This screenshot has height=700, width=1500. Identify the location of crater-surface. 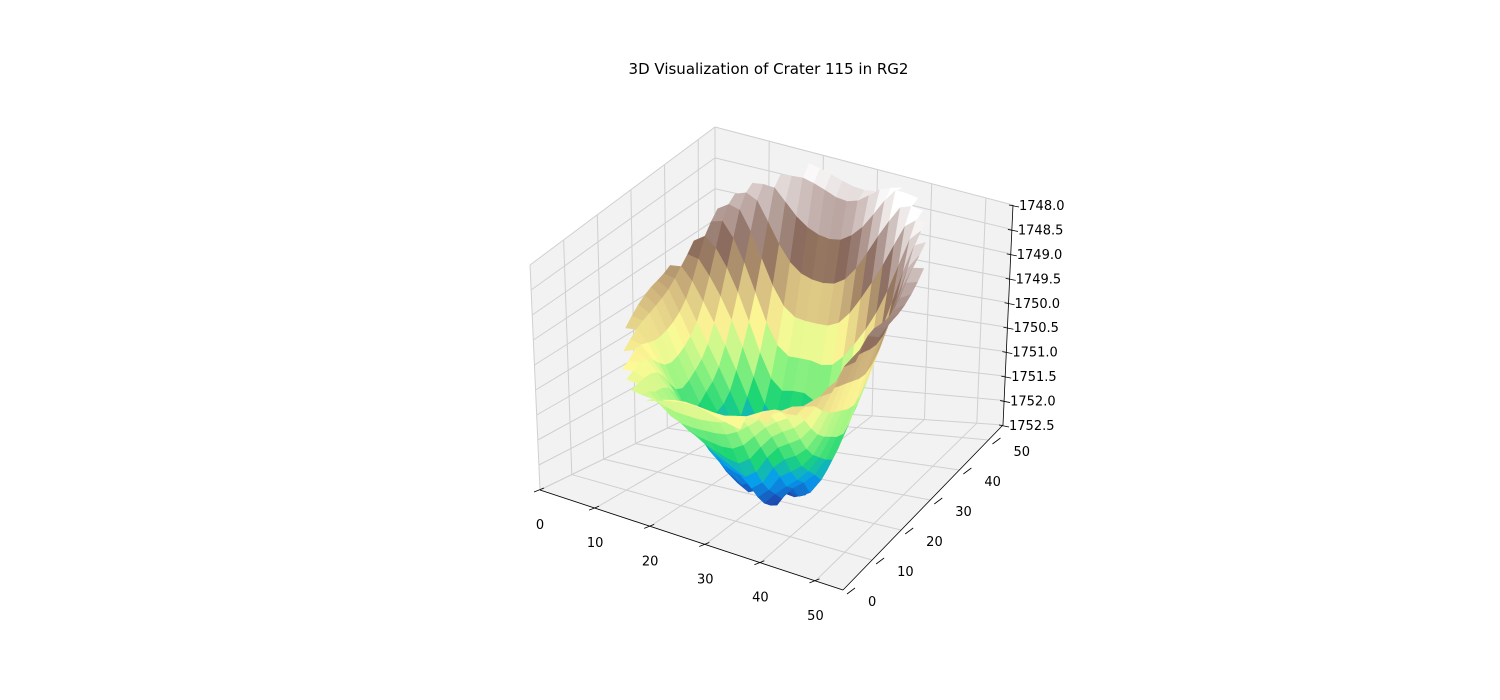
(774, 334).